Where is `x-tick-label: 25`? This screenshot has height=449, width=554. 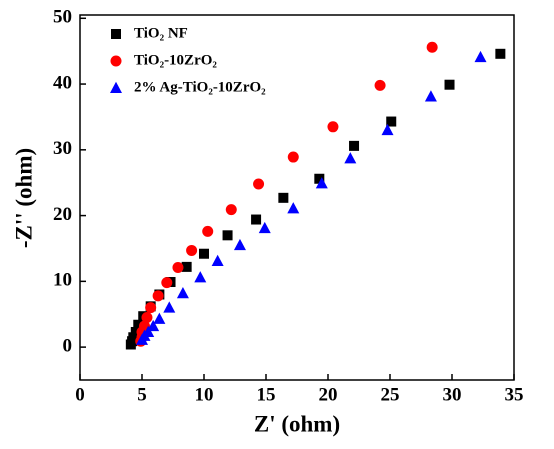 x-tick-label: 25 is located at coordinates (390, 394).